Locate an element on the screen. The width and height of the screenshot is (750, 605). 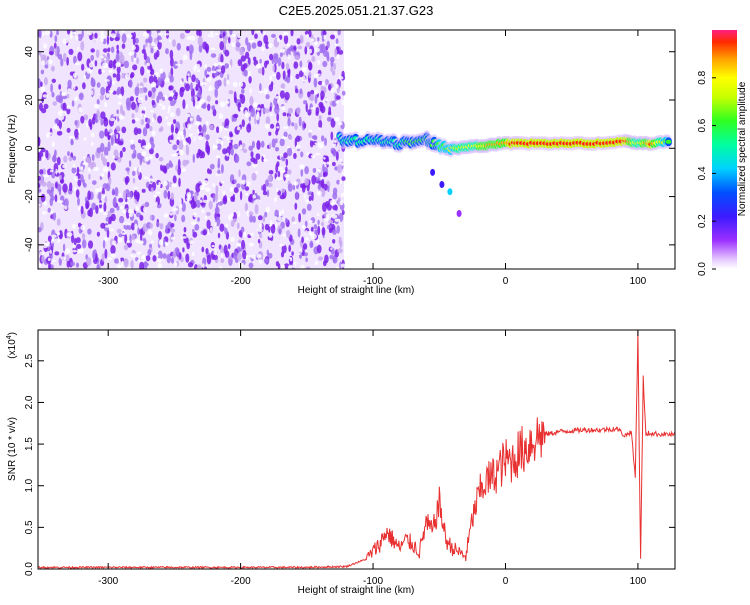
y-multiplier-exponent: 4 is located at coordinates (9, 337).